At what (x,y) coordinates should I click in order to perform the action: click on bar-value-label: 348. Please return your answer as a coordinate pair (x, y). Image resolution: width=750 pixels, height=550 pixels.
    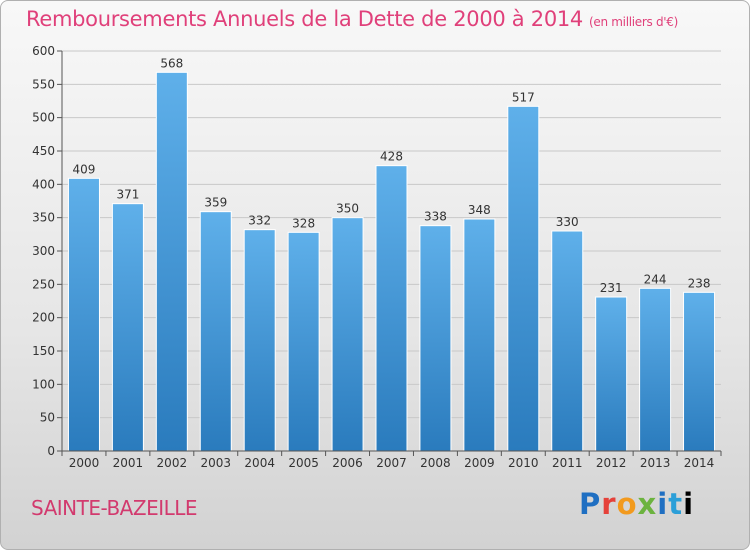
    Looking at the image, I should click on (479, 210).